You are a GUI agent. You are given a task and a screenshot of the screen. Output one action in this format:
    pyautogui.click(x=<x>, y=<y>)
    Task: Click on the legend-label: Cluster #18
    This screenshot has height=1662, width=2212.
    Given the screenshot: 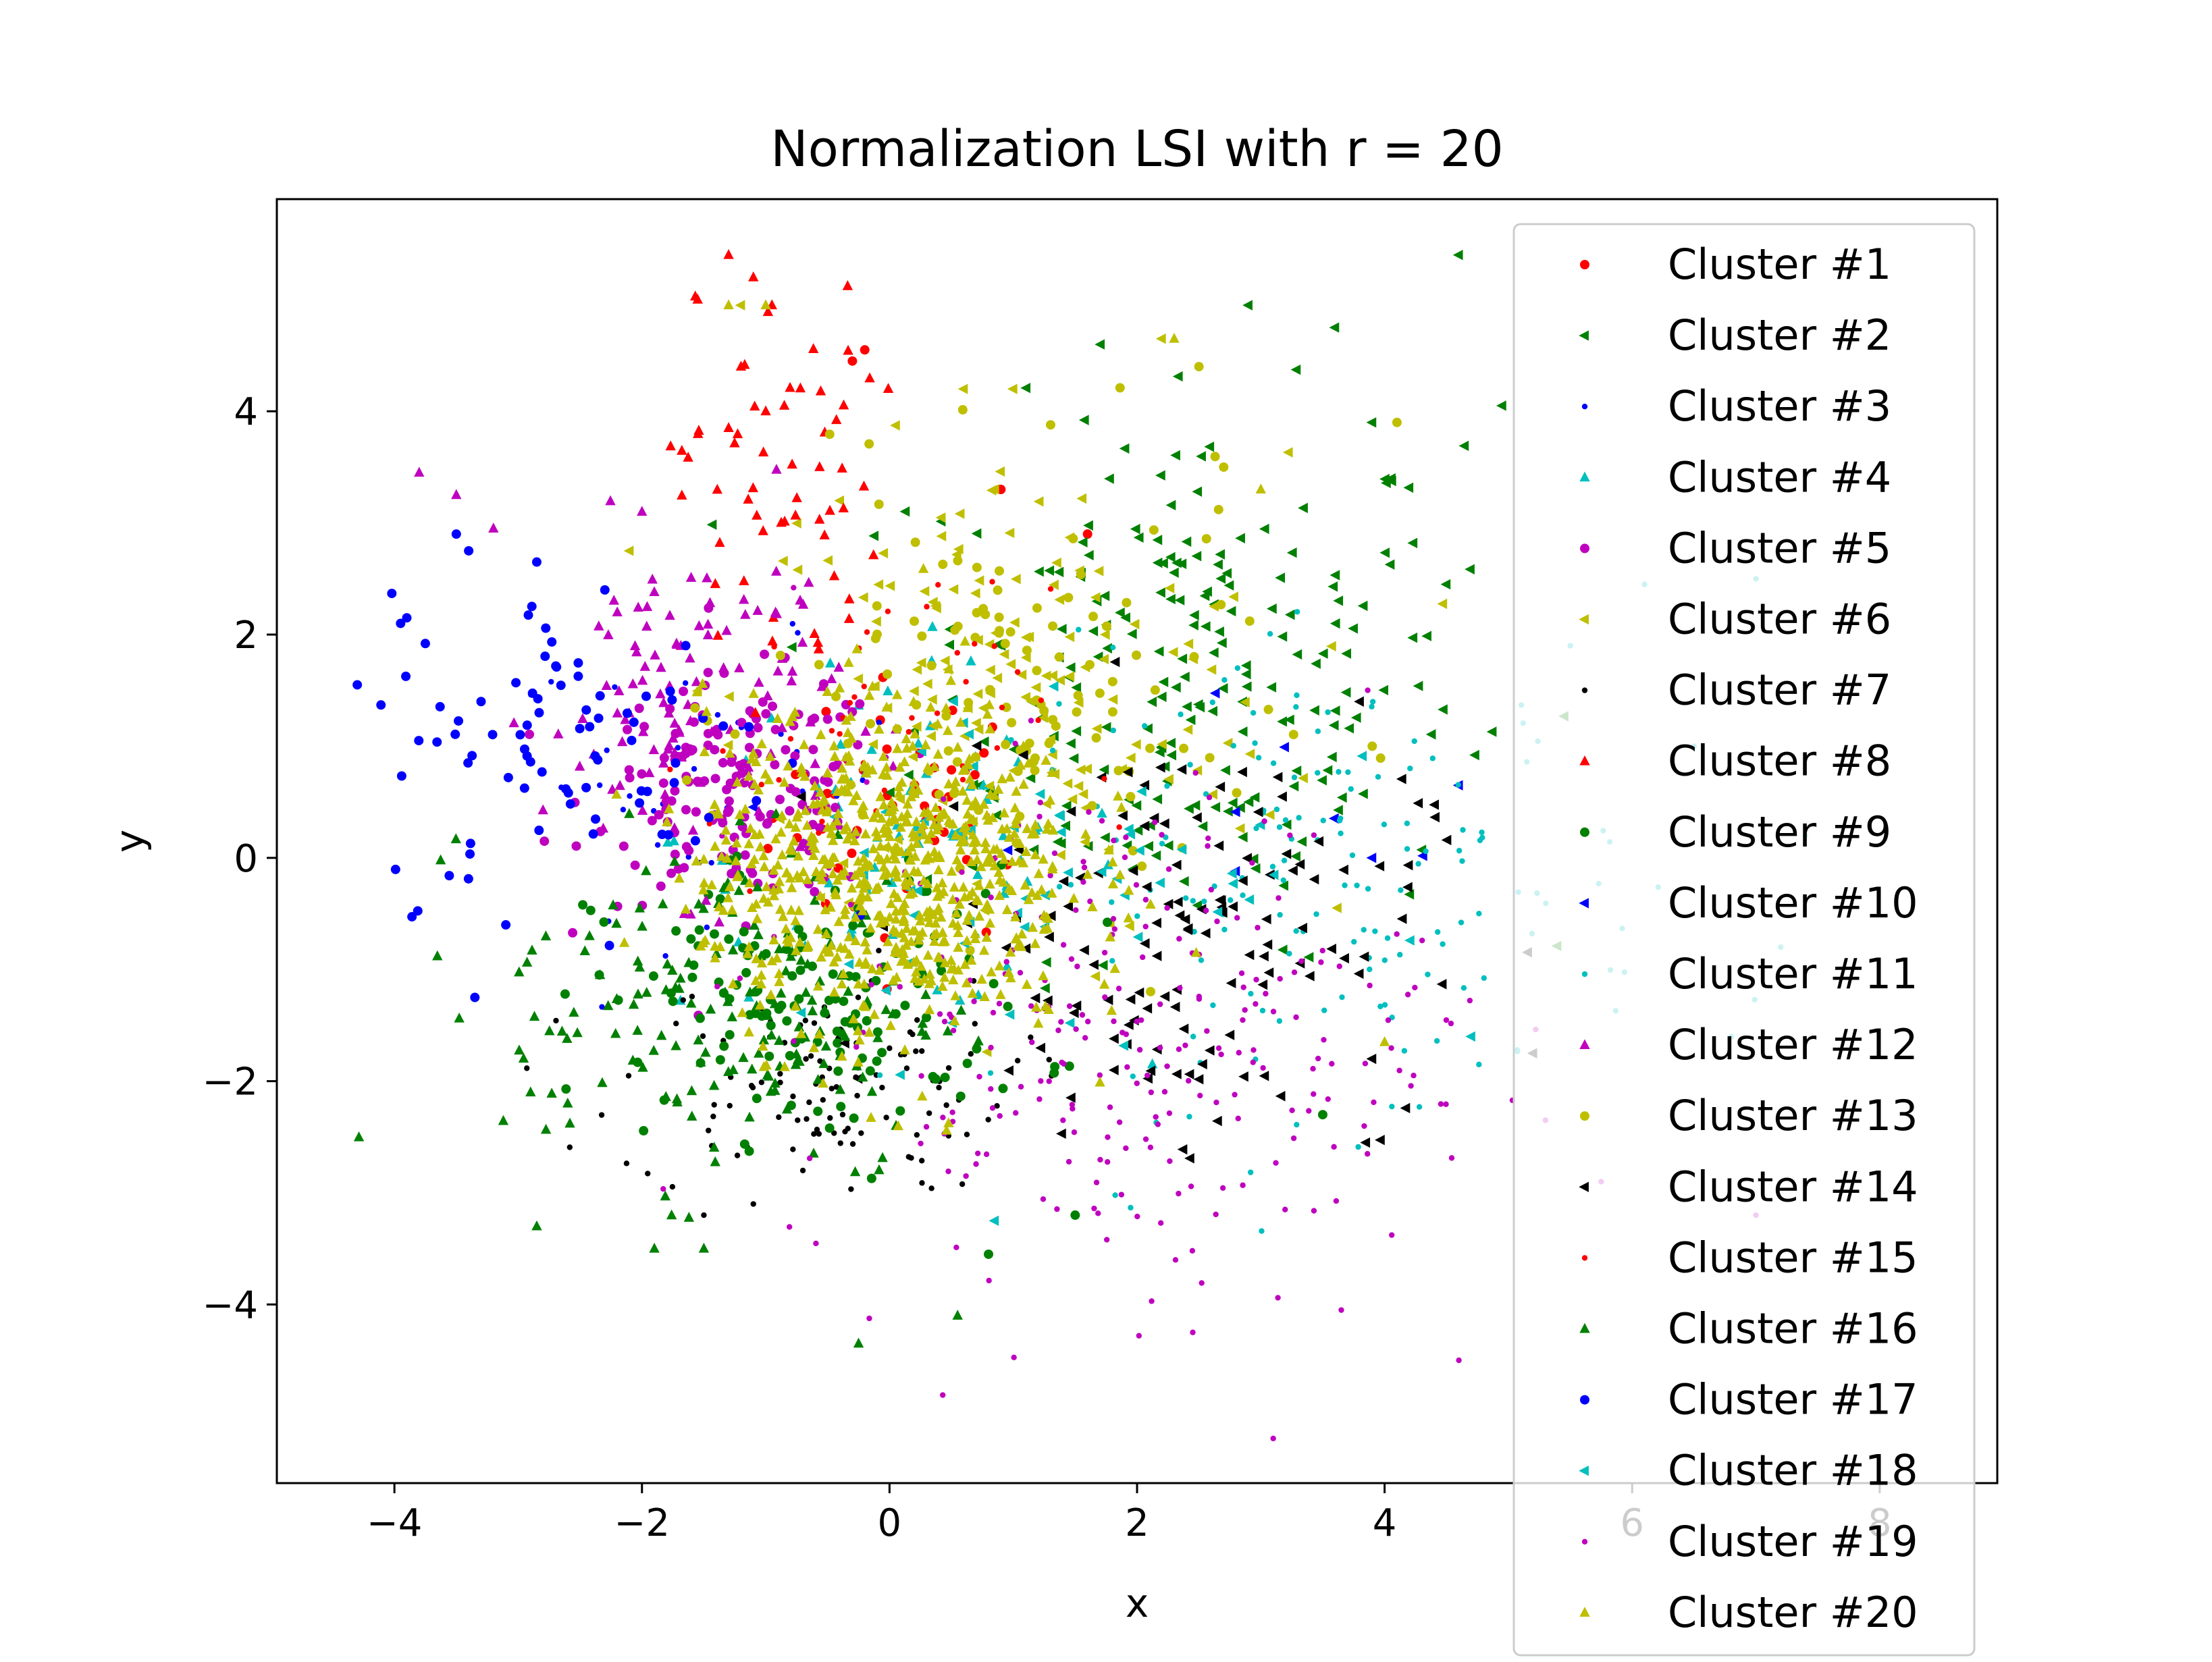 What is the action you would take?
    pyautogui.click(x=1793, y=1470)
    